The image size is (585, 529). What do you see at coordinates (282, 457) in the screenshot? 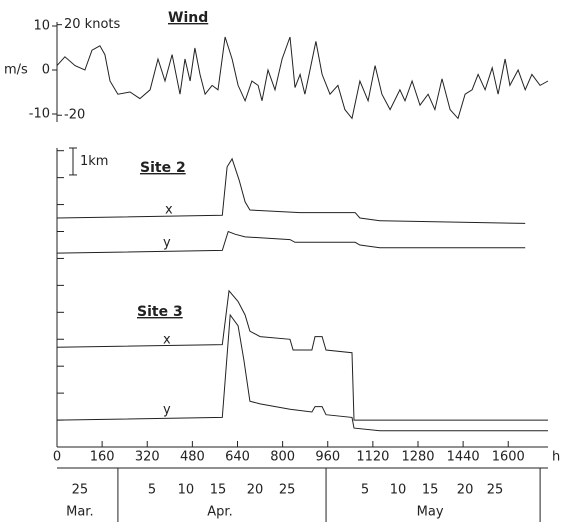
I see `x-tick-label: 800` at bounding box center [282, 457].